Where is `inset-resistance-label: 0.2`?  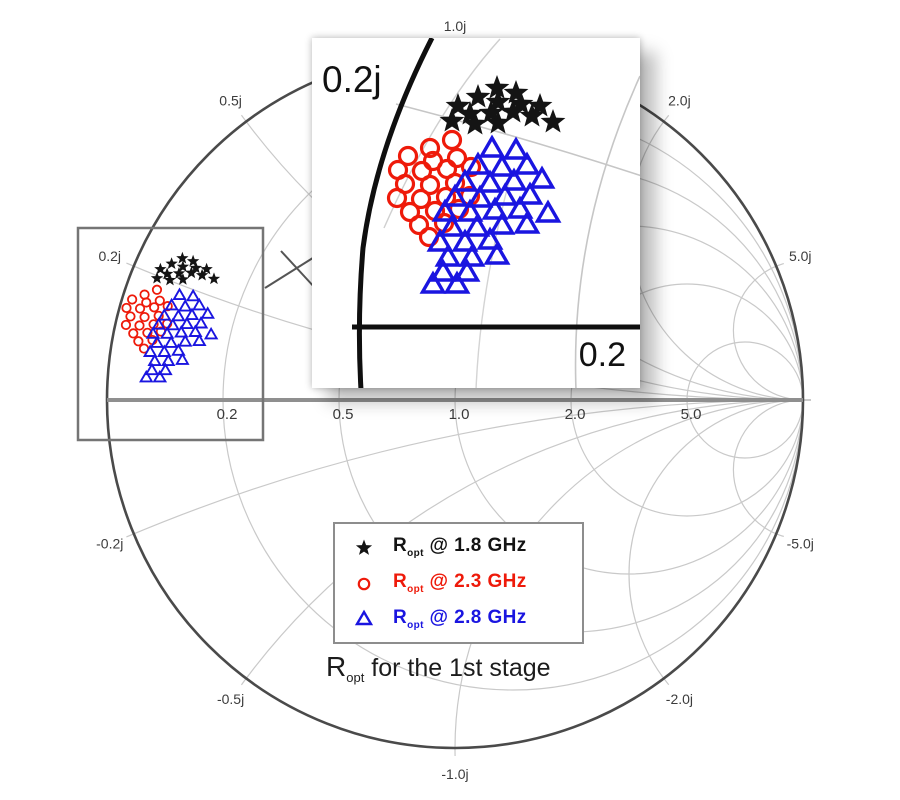
inset-resistance-label: 0.2 is located at coordinates (602, 355).